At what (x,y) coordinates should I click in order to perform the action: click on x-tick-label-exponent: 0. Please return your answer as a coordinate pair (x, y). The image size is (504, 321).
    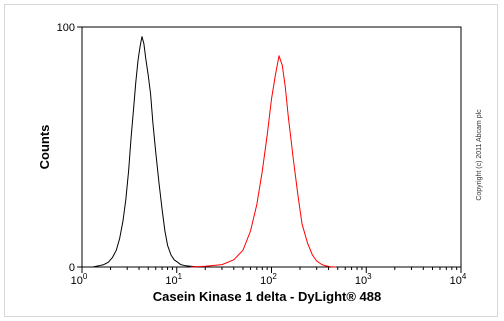
    Looking at the image, I should click on (85, 276).